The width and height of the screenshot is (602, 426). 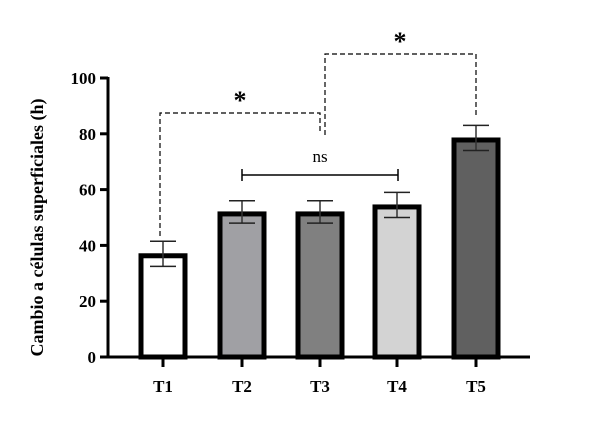 What do you see at coordinates (397, 275) in the screenshot?
I see `bar-t4` at bounding box center [397, 275].